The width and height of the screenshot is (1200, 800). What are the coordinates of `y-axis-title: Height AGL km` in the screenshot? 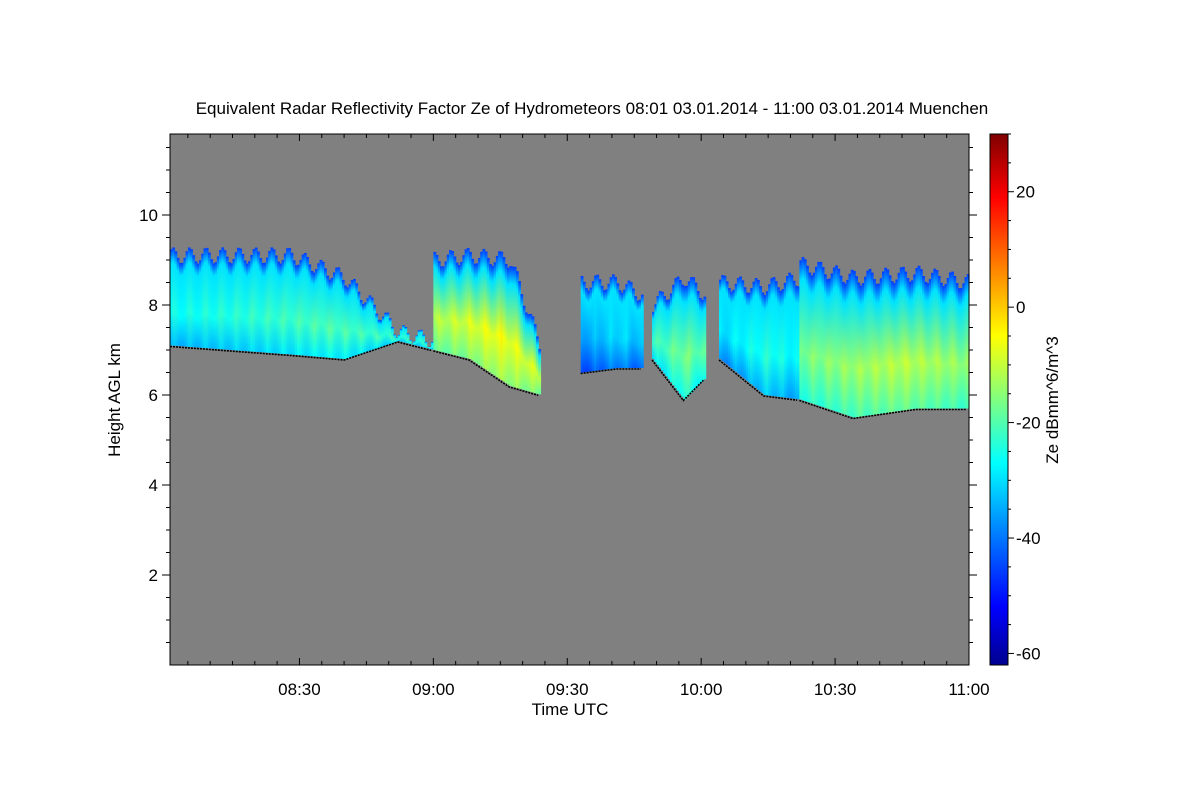 It's located at (114, 400).